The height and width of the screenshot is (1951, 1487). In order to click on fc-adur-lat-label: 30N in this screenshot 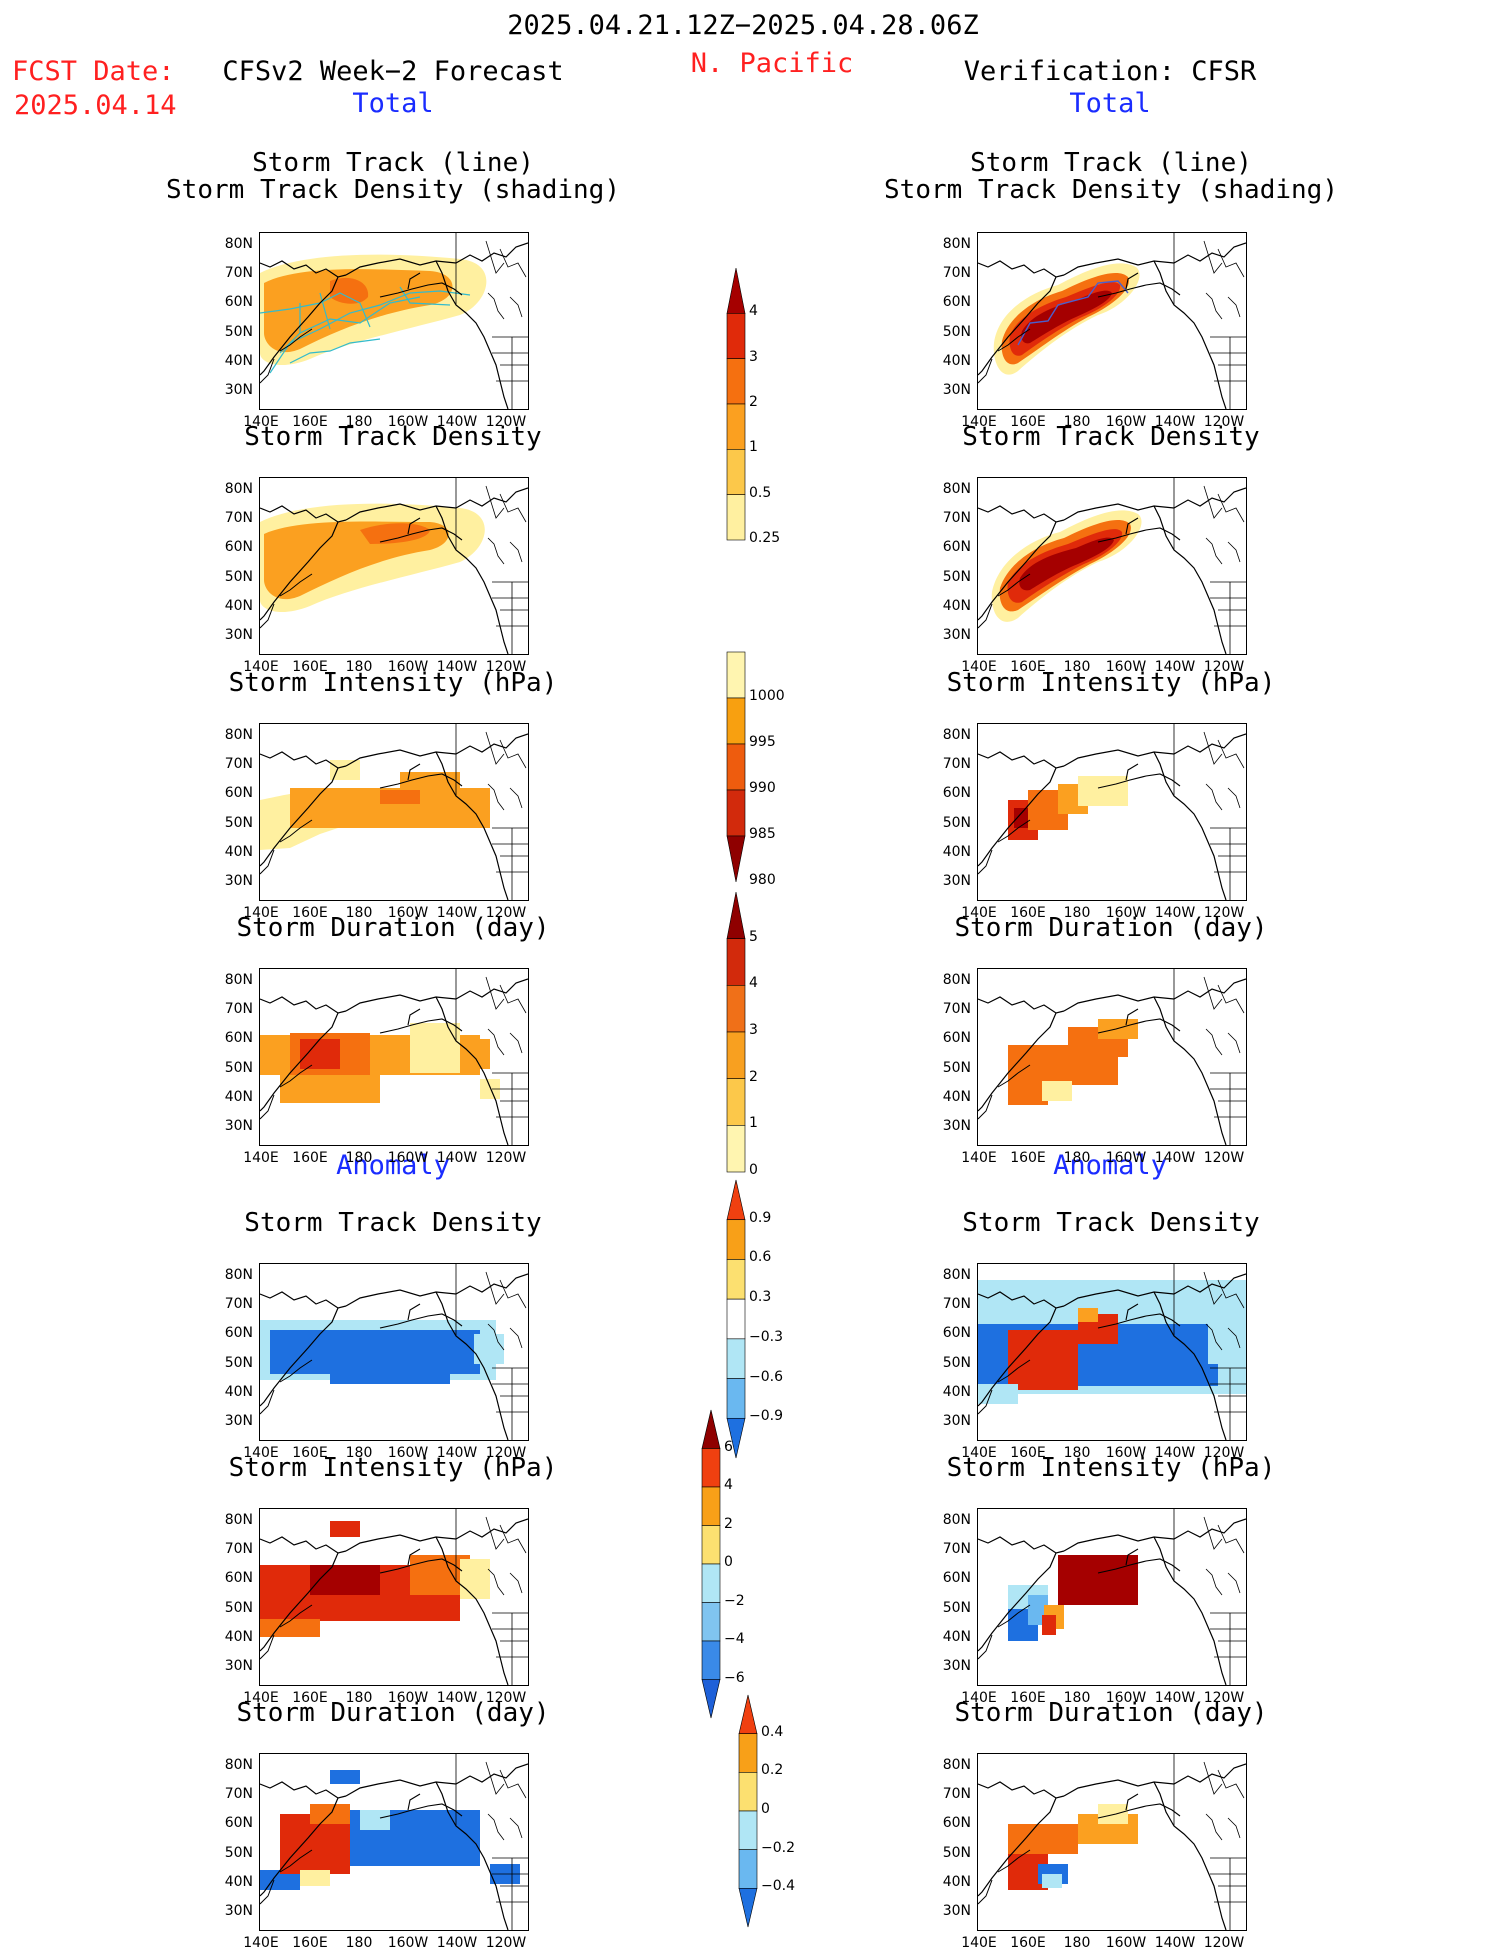, I will do `click(238, 1911)`.